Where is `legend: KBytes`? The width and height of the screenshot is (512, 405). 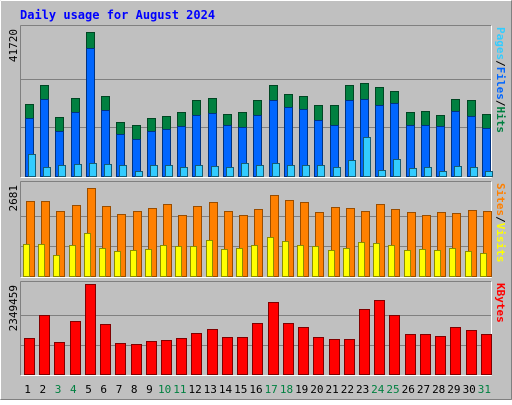 legend: KBytes is located at coordinates (500, 303).